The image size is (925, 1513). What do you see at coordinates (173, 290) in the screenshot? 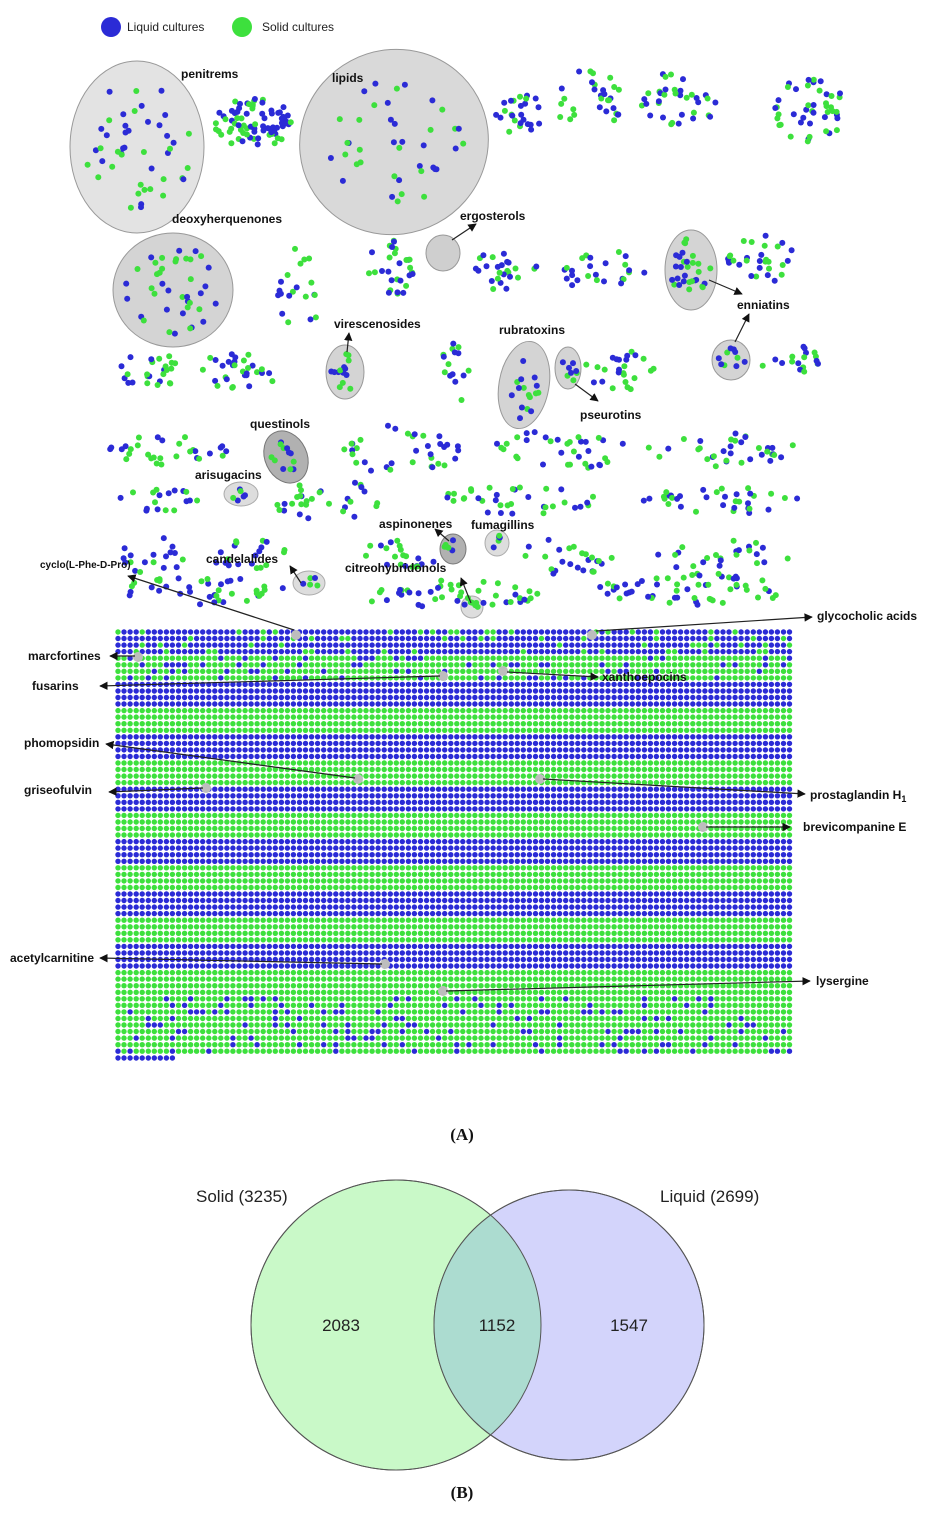
I see `deoxyherquenones-highlight` at bounding box center [173, 290].